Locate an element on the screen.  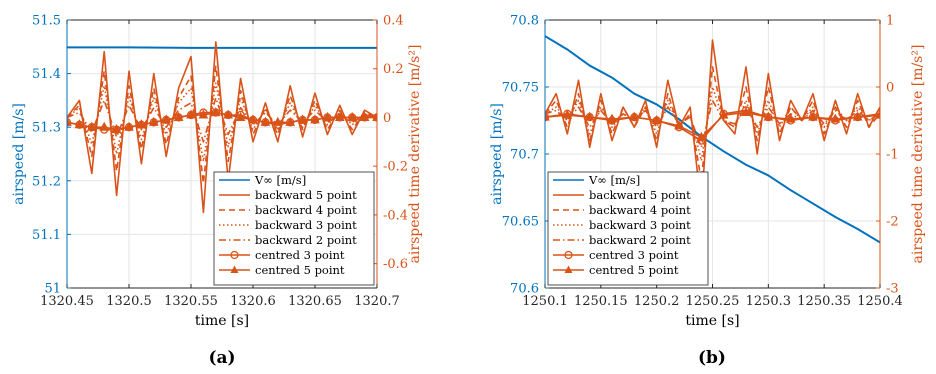
x-tick-label: 1320.55 is located at coordinates (191, 301).